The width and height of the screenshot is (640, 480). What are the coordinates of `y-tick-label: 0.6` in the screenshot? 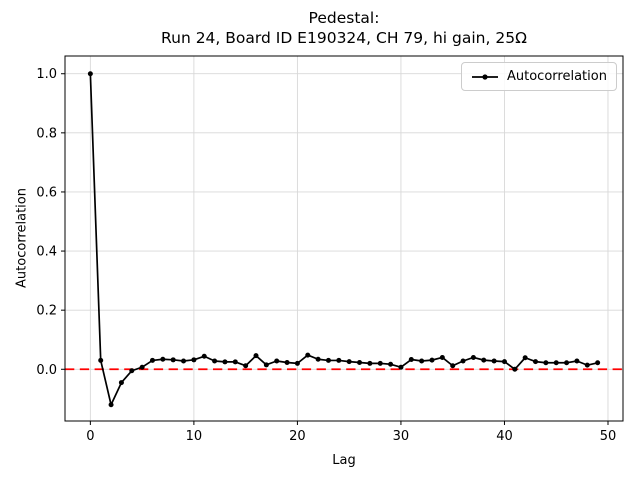 It's located at (46, 192).